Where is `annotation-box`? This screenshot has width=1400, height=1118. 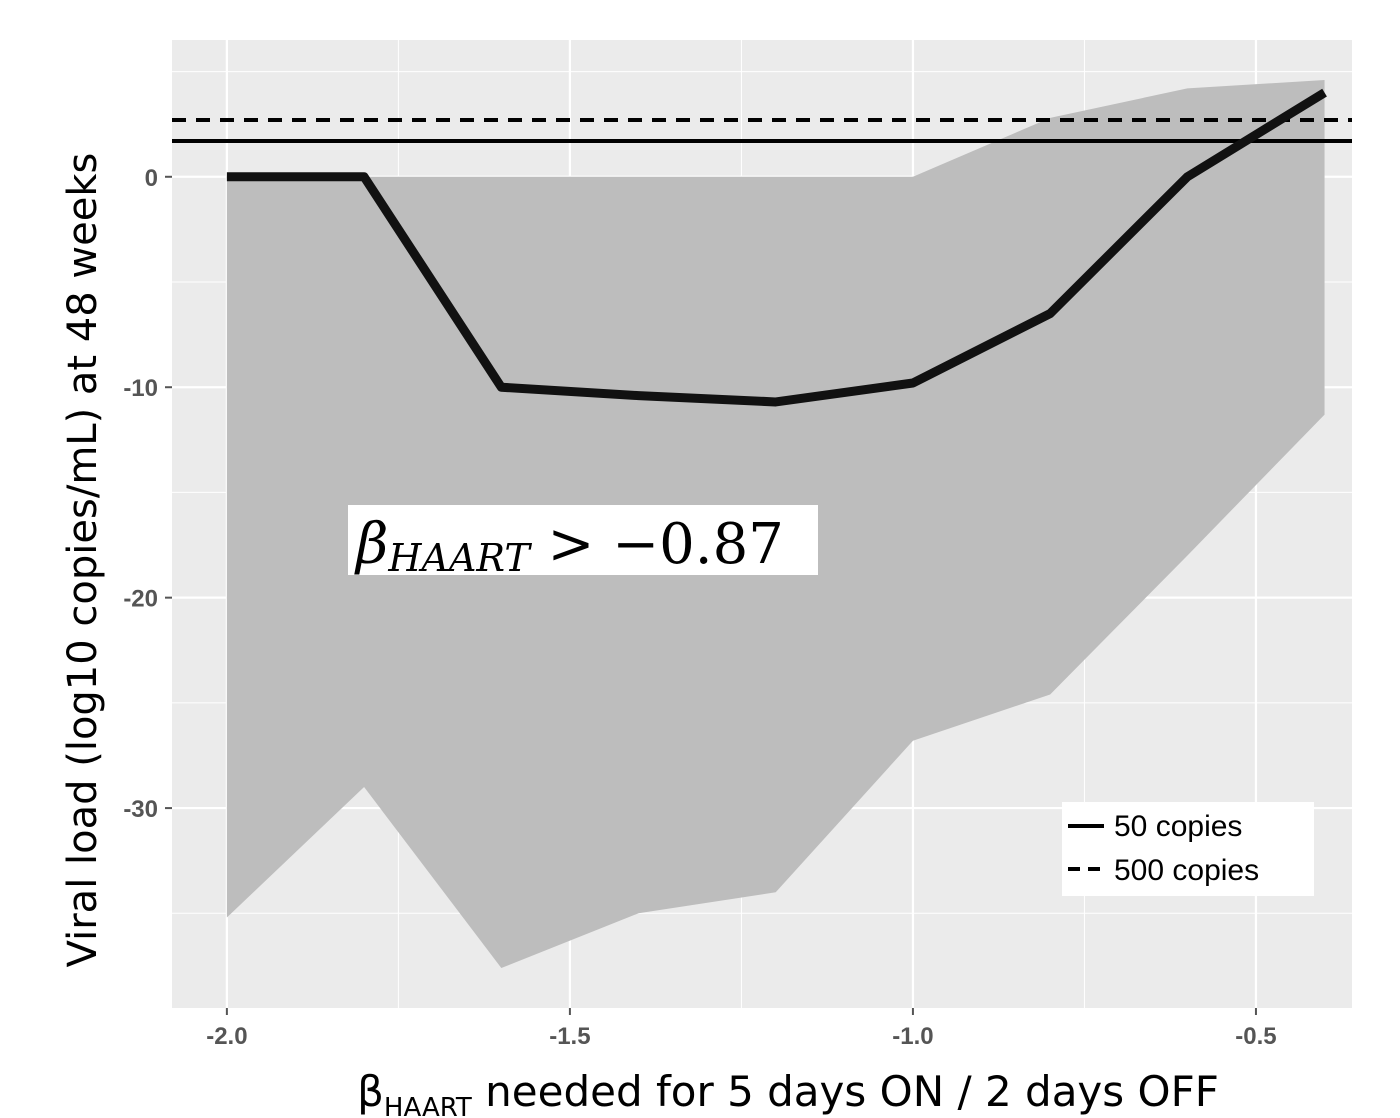
annotation-box is located at coordinates (583, 540).